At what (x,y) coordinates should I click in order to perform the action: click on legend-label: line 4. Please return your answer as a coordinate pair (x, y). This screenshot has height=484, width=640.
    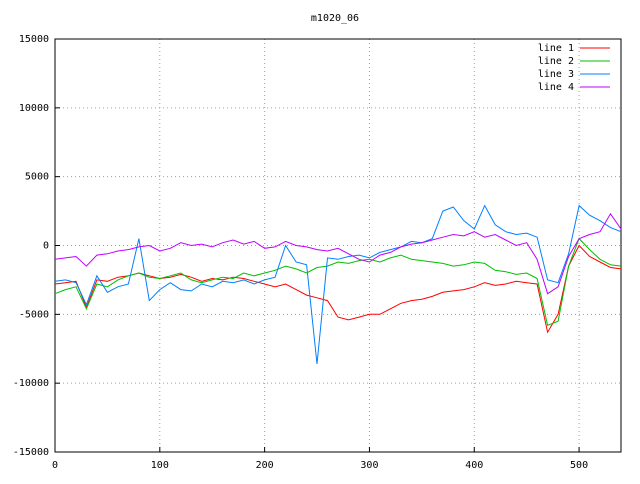
    Looking at the image, I should click on (556, 87).